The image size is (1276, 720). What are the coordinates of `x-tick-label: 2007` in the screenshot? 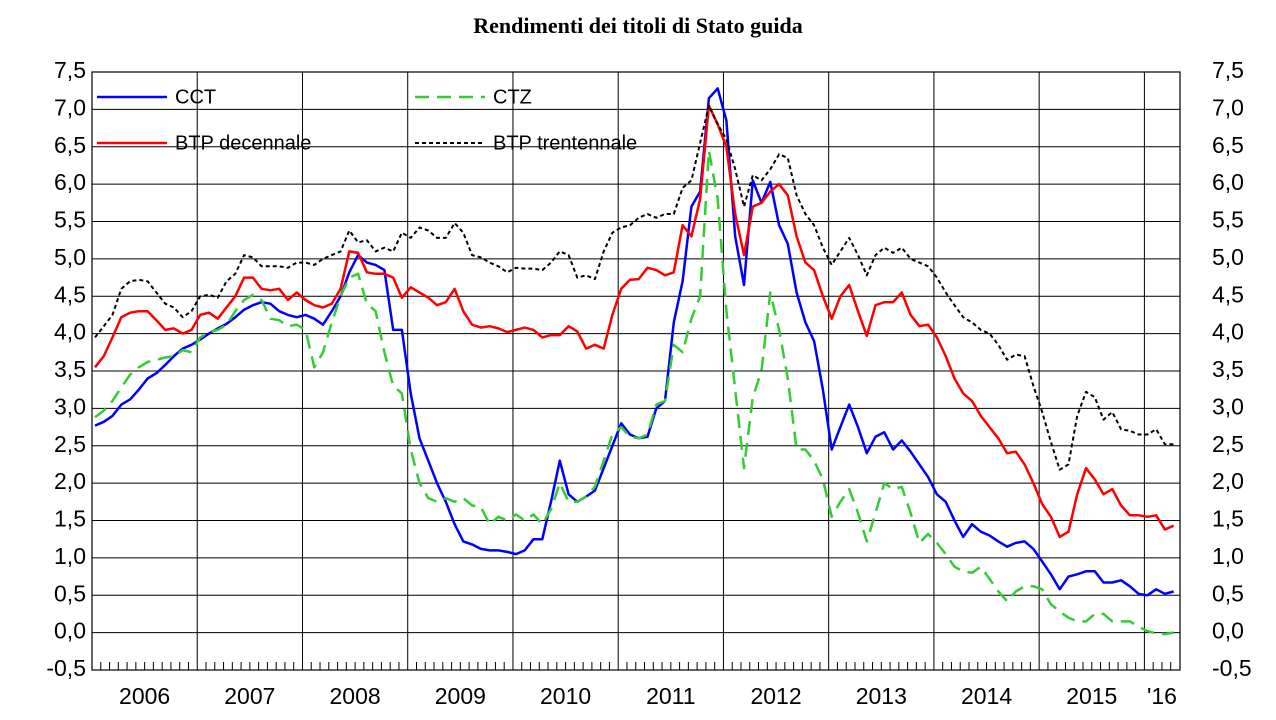 It's located at (249, 696).